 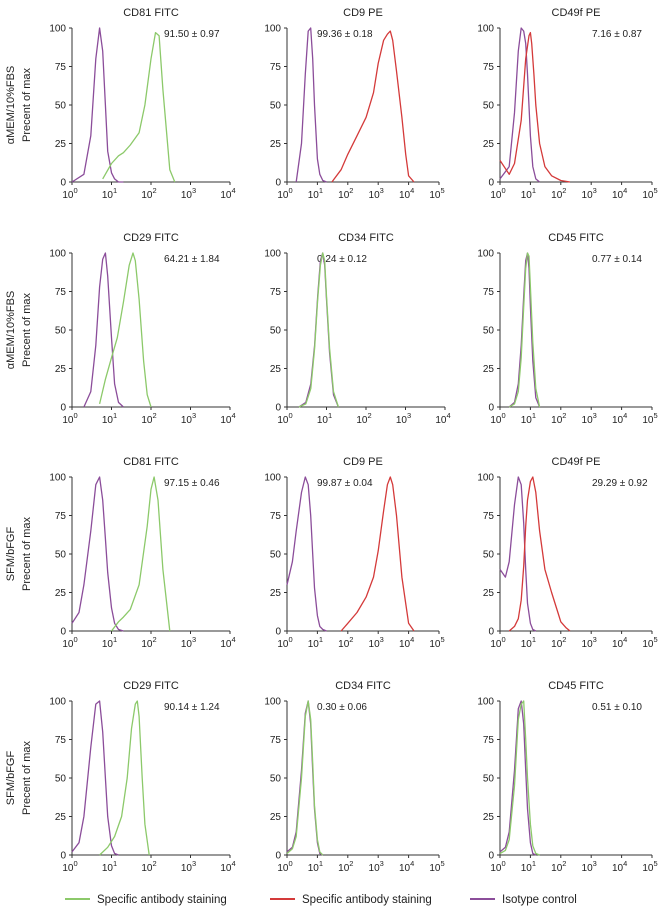 What do you see at coordinates (617, 707) in the screenshot?
I see `positive-percentage-label: 0.51 ± 0.10` at bounding box center [617, 707].